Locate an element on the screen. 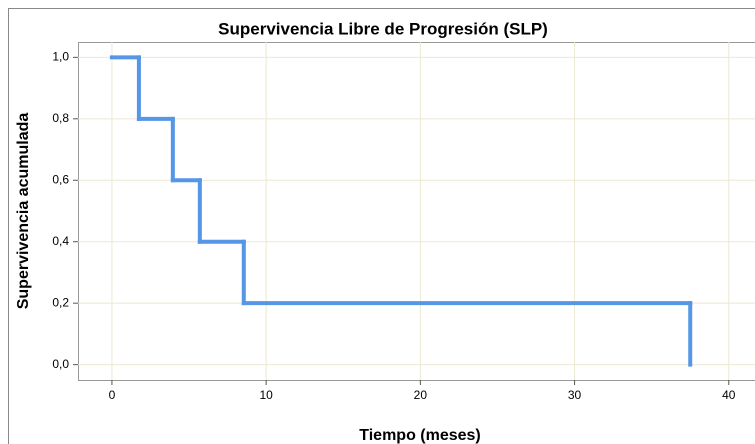 The width and height of the screenshot is (755, 444). y-tick-label: 0,8 is located at coordinates (60, 118).